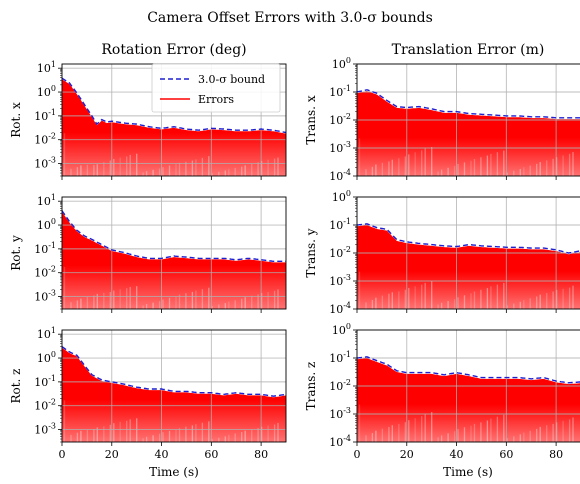 This screenshot has width=580, height=484. What do you see at coordinates (311, 252) in the screenshot?
I see `y-axis-label: Trans. y` at bounding box center [311, 252].